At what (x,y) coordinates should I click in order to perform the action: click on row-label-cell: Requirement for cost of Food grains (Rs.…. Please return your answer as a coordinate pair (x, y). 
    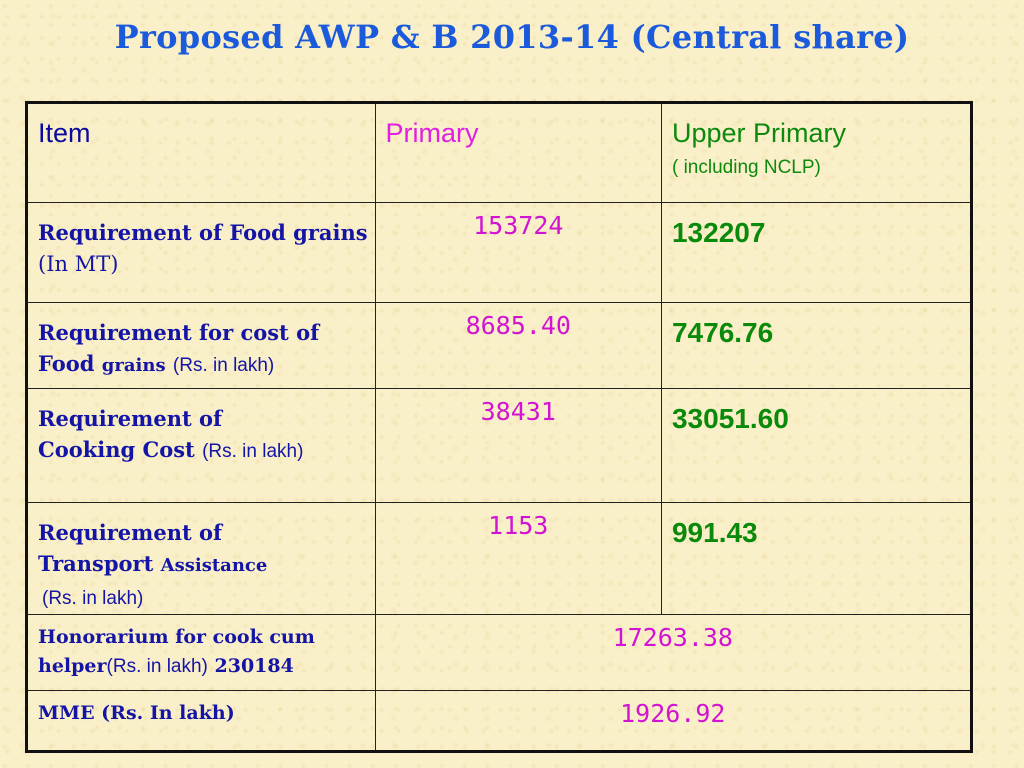
    Looking at the image, I should click on (201, 345).